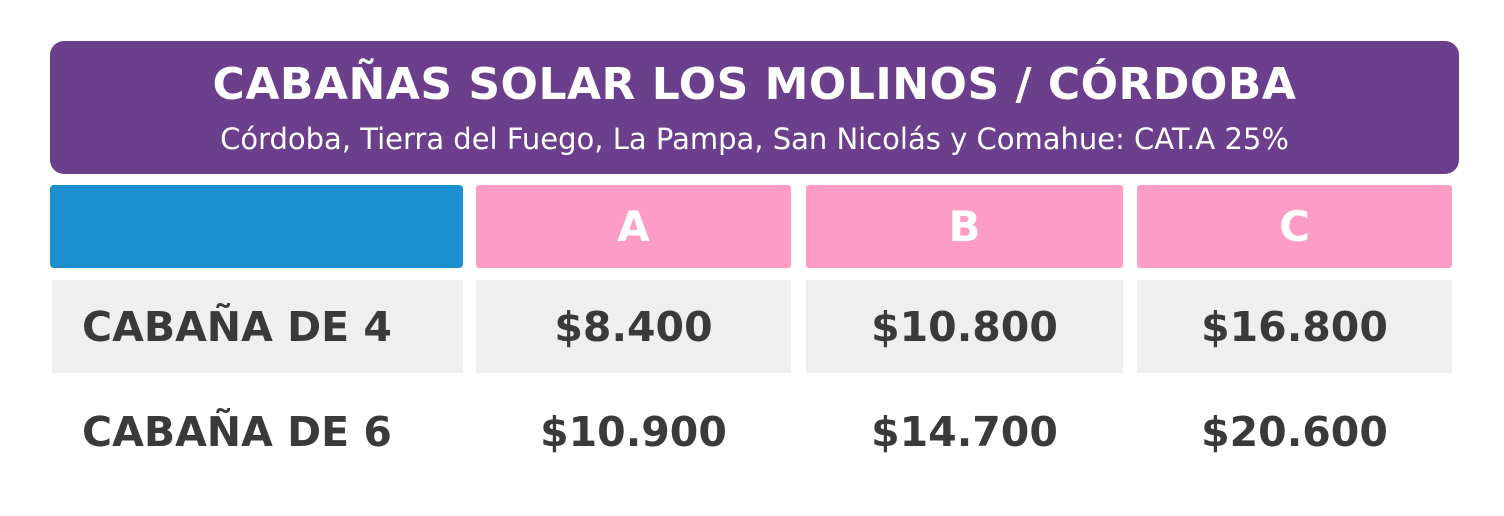  What do you see at coordinates (237, 431) in the screenshot?
I see `row-label-cabana-6: CABAÑA DE 6` at bounding box center [237, 431].